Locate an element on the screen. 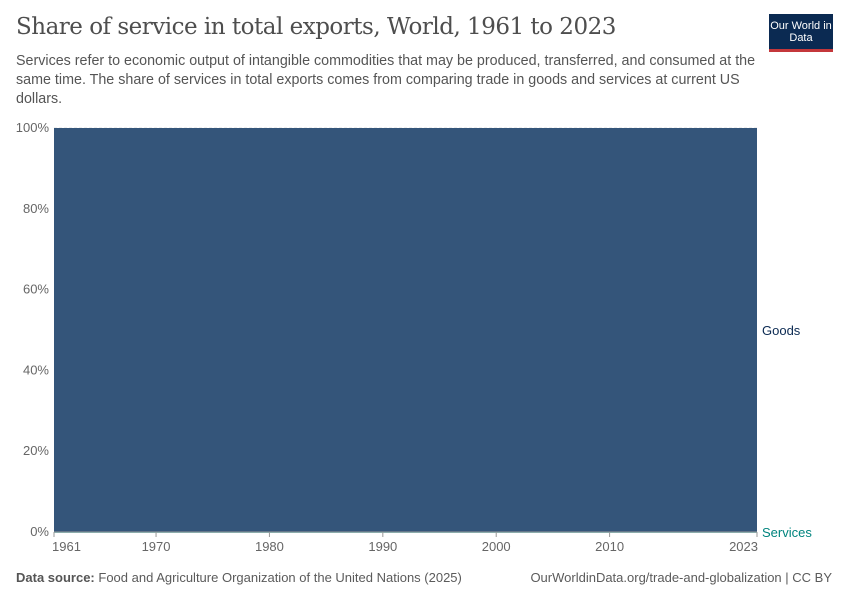  x-tick-label: 1980 is located at coordinates (269, 546).